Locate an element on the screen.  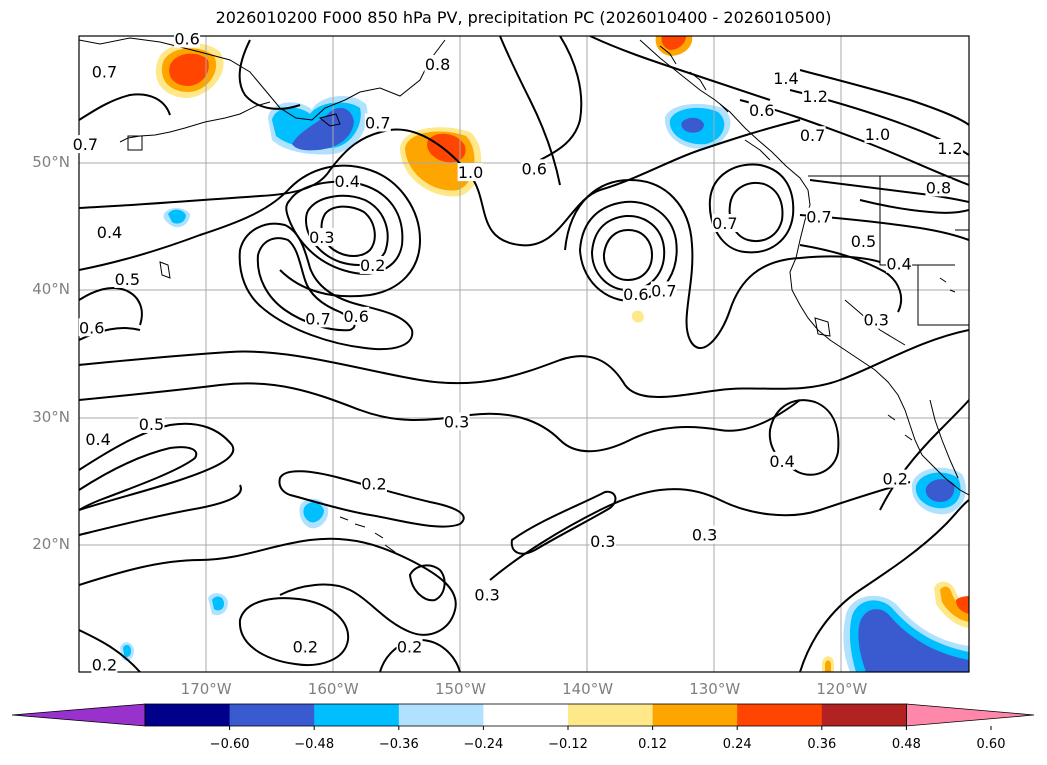
contour-label: 1.2 is located at coordinates (949, 148).